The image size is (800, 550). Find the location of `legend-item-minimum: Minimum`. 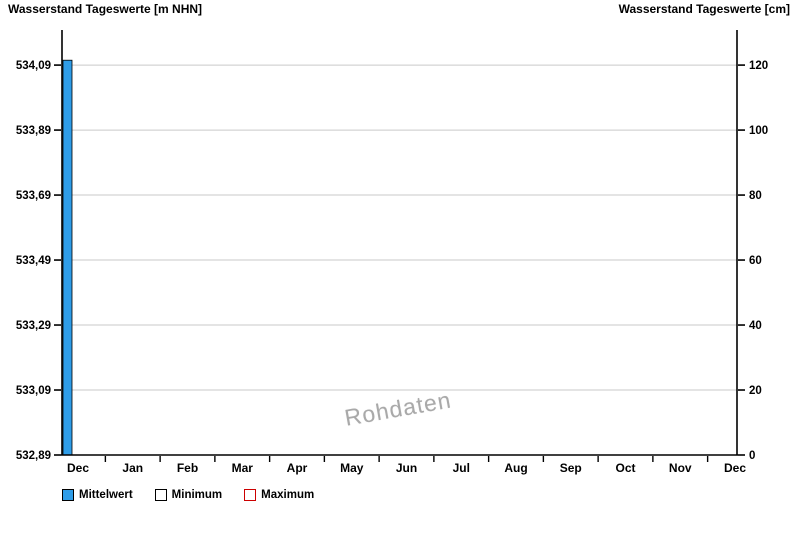

legend-item-minimum: Minimum is located at coordinates (188, 495).